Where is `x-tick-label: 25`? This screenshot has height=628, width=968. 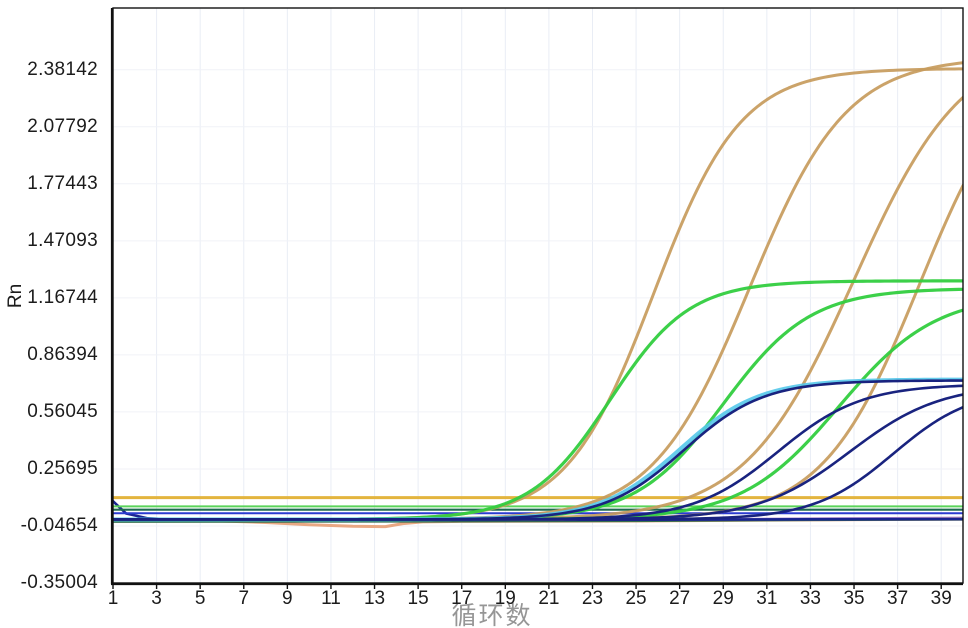
x-tick-label: 25 is located at coordinates (636, 598).